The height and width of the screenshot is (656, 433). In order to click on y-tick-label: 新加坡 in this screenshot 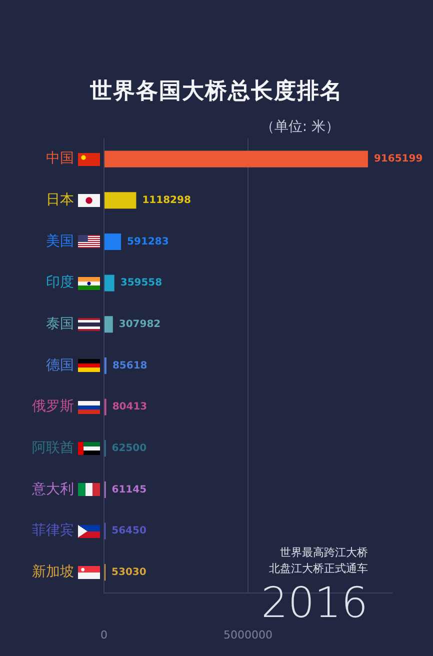, I will do `click(53, 572)`.